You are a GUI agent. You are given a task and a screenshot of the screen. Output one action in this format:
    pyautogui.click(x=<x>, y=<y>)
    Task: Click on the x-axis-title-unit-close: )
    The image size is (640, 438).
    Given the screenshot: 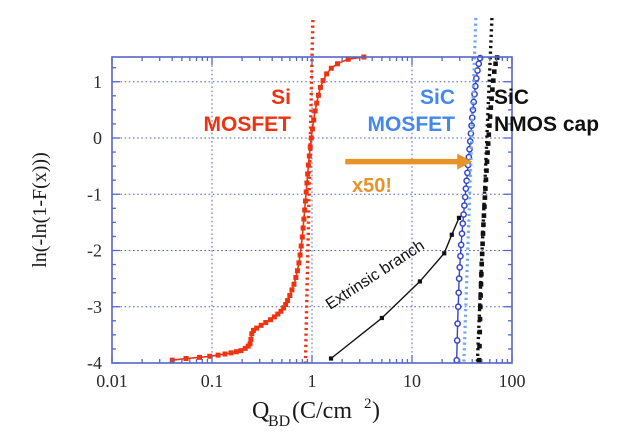 What is the action you would take?
    pyautogui.click(x=376, y=411)
    